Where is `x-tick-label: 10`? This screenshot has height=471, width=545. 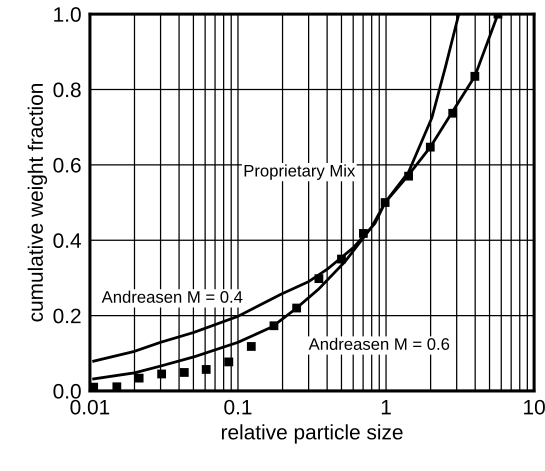
x-tick-label: 10 is located at coordinates (534, 407).